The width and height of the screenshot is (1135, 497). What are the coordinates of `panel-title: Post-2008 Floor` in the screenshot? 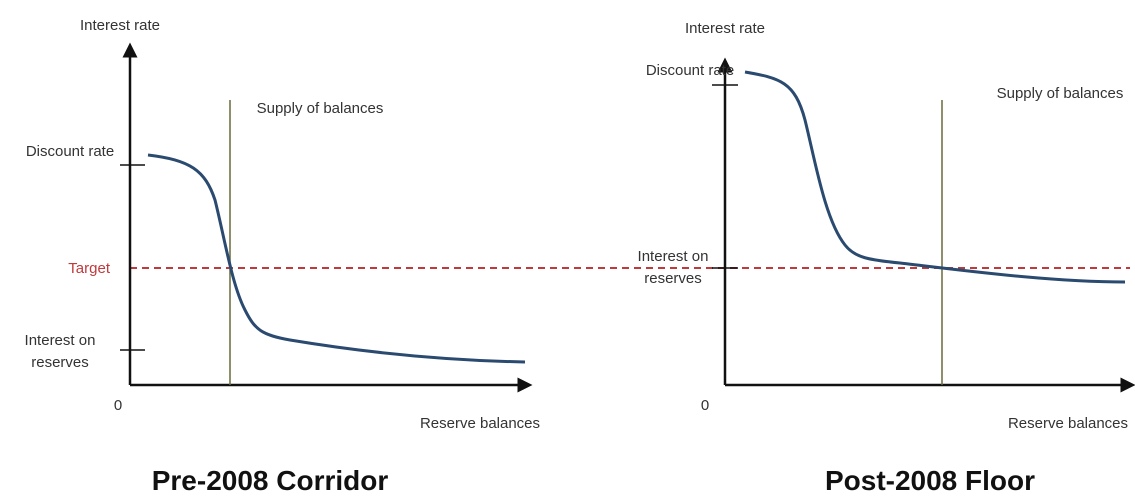 It's located at (930, 480).